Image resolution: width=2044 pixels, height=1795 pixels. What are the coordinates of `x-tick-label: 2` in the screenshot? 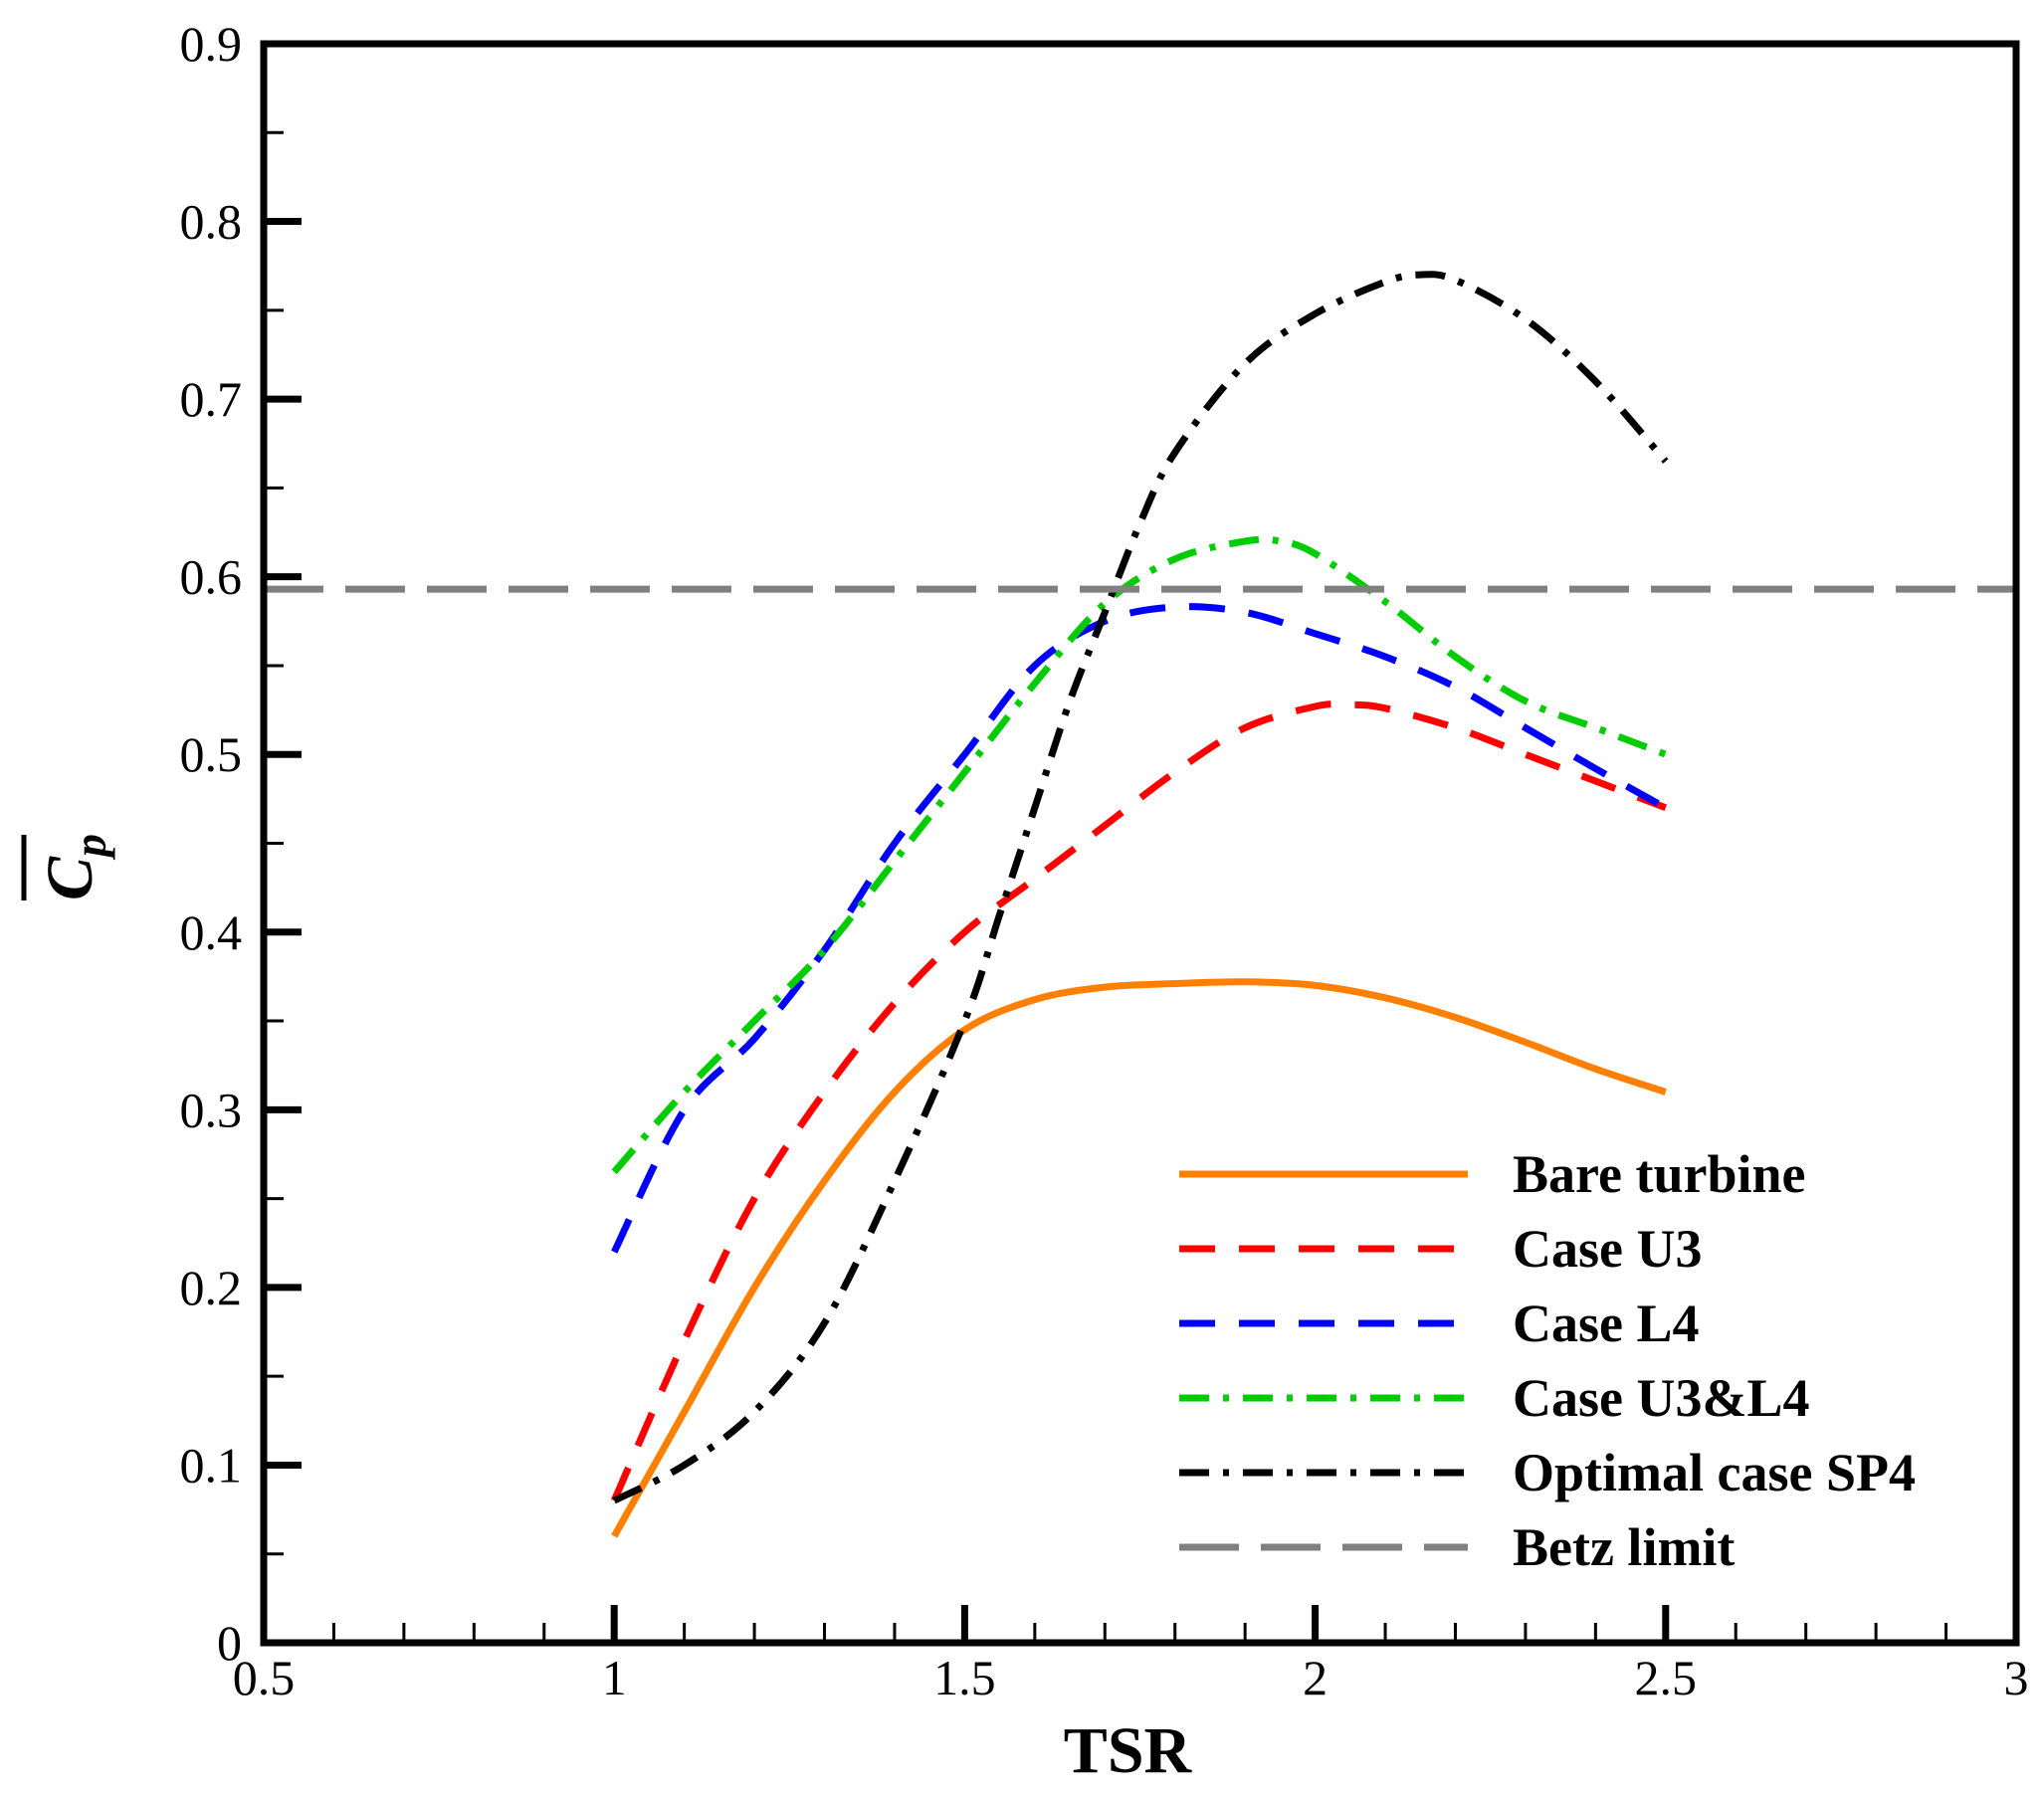 It's located at (1315, 1677).